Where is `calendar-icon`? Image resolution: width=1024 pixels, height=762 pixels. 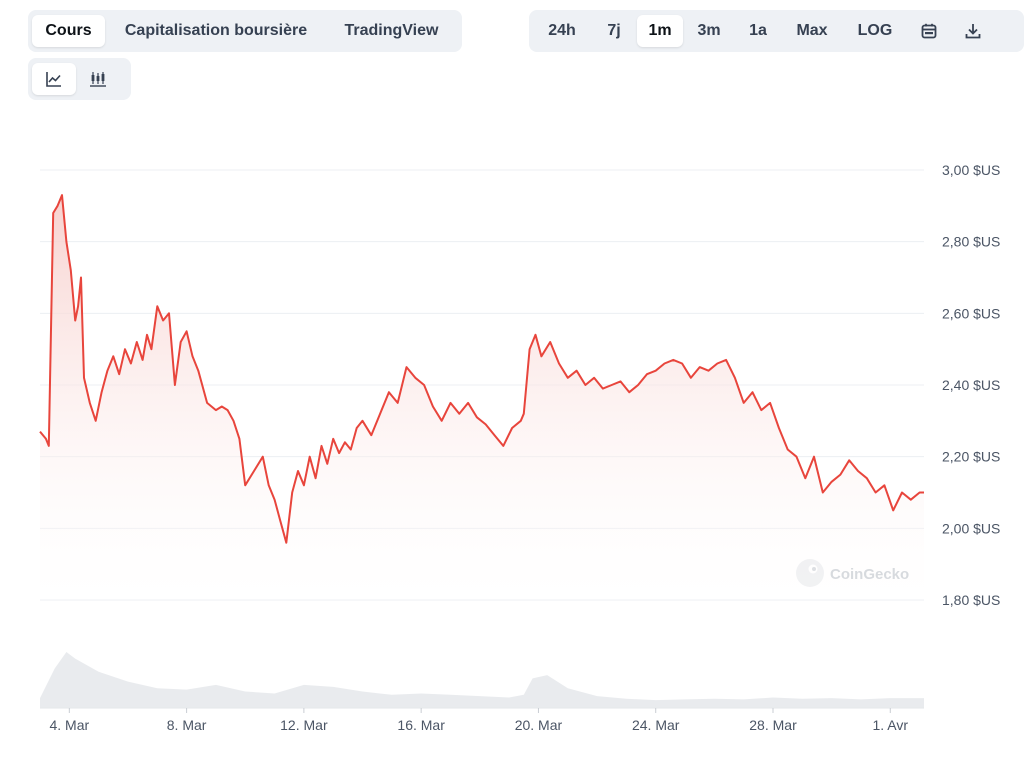 calendar-icon is located at coordinates (929, 31).